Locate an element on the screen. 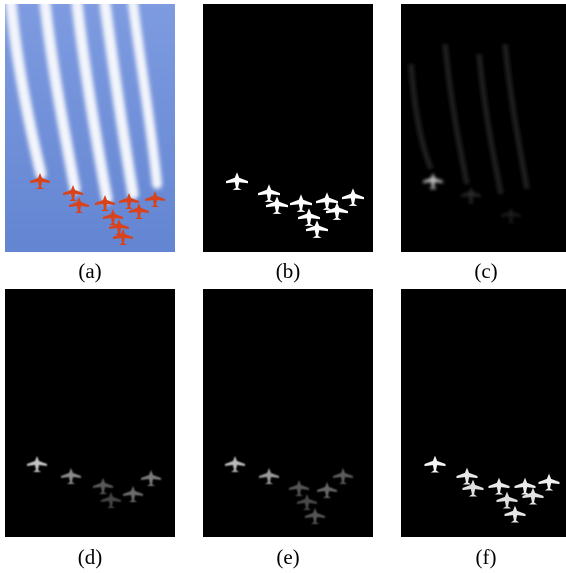 The height and width of the screenshot is (573, 566). saliency-map-d is located at coordinates (90, 413).